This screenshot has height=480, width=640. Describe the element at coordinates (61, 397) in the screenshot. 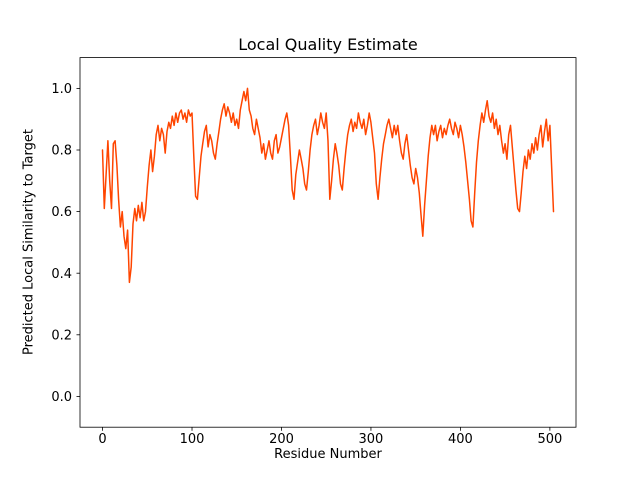

I see `y-tick-label: 0.0` at that location.